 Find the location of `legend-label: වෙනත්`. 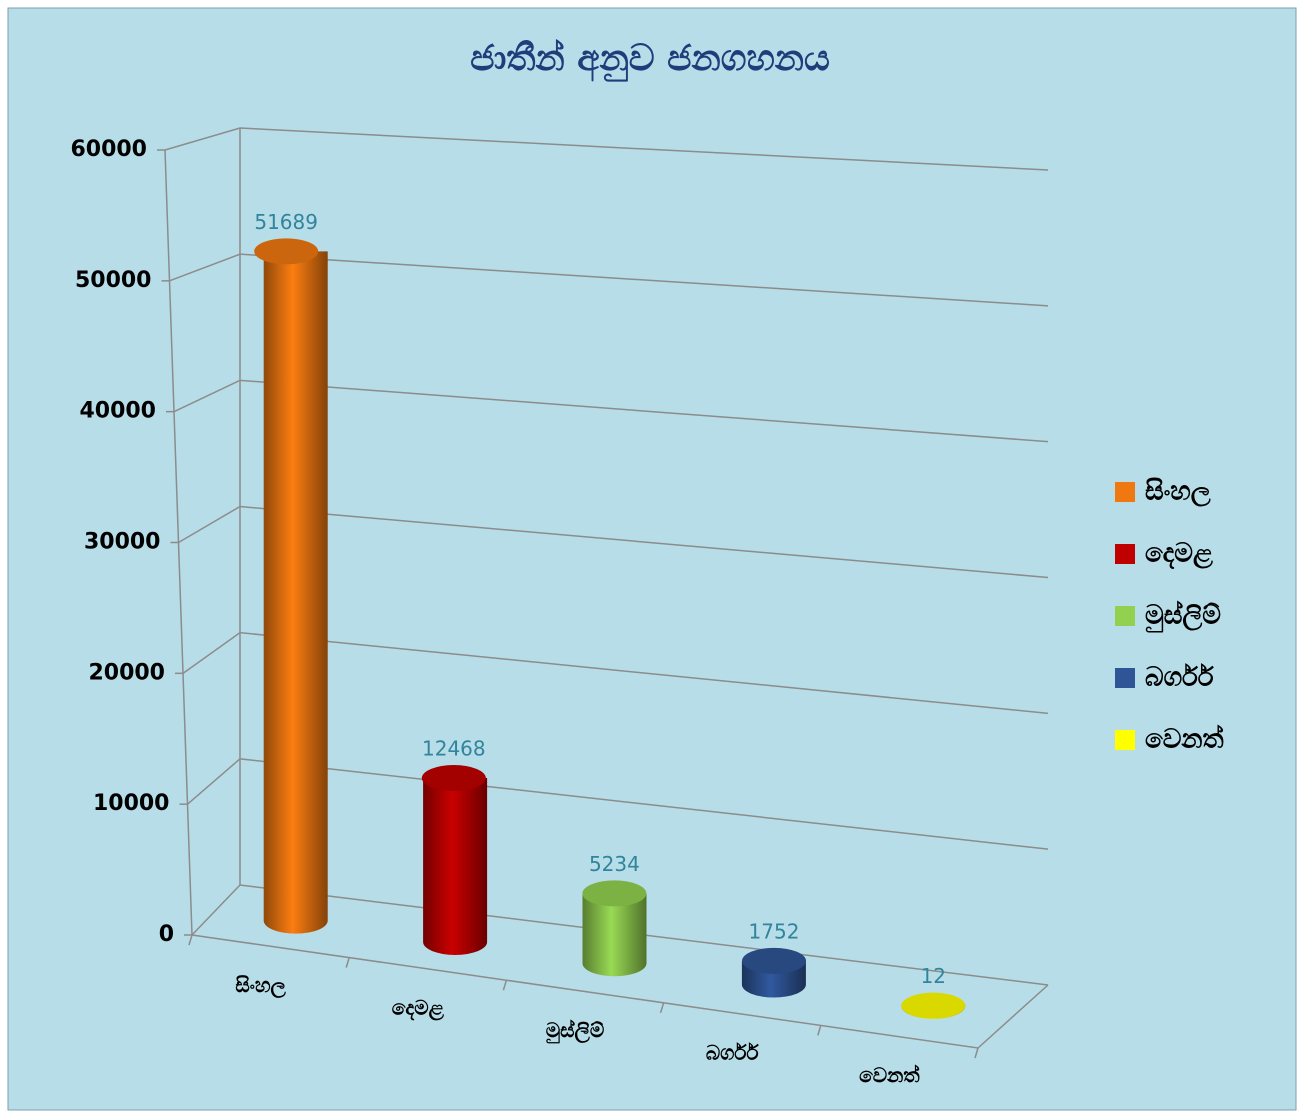

legend-label: වෙනත් is located at coordinates (1184, 739).